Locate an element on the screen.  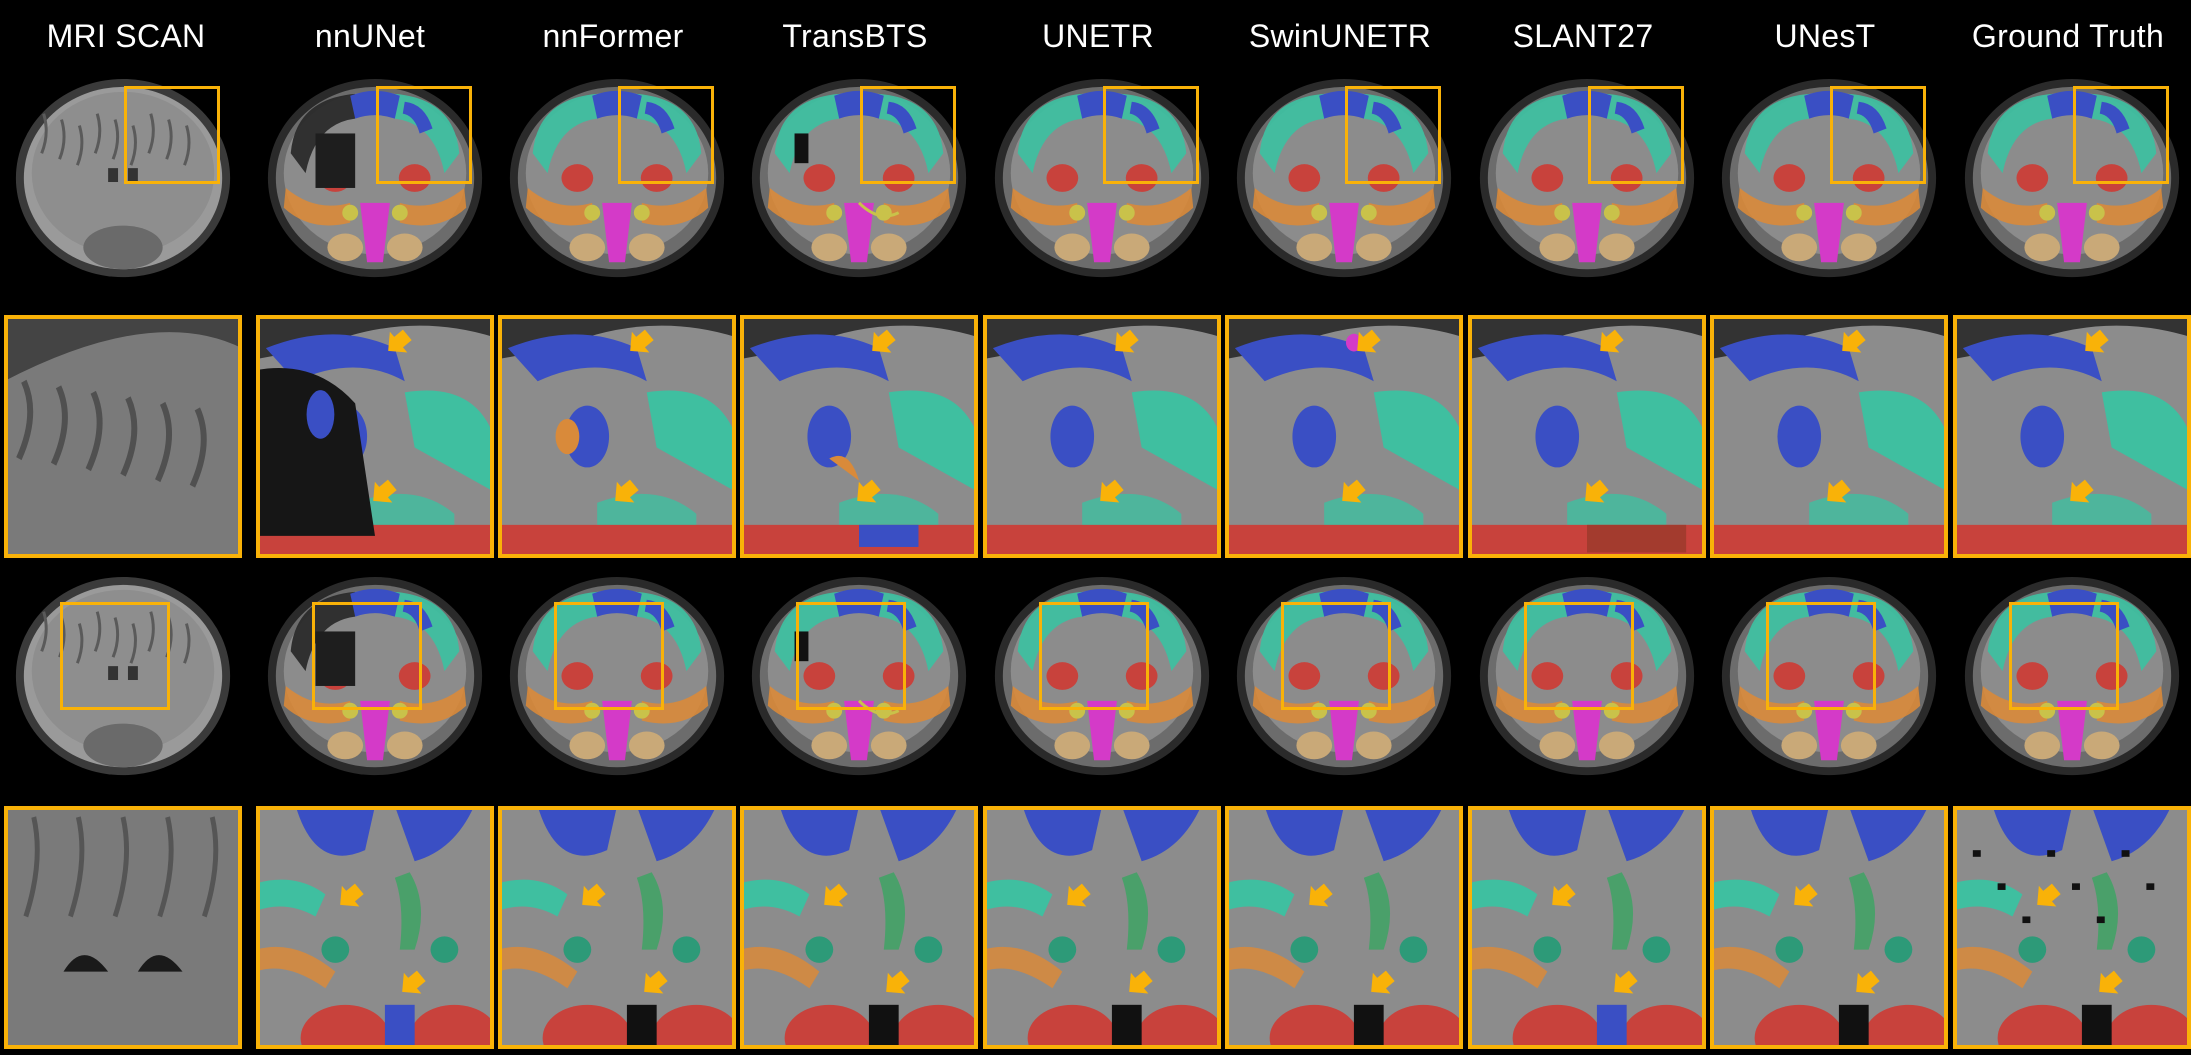
row-3-panel-slant27 is located at coordinates (1587, 681).